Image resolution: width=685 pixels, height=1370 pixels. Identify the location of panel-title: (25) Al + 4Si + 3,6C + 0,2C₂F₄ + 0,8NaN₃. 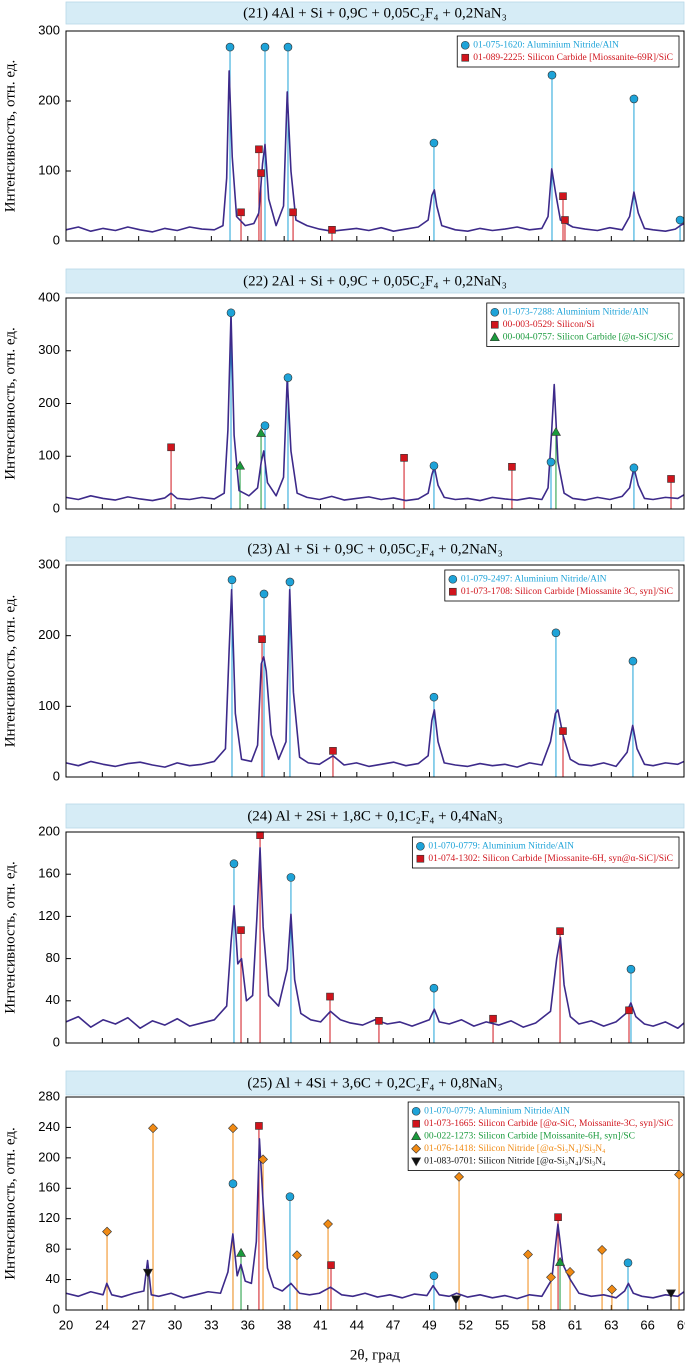
(374, 1083).